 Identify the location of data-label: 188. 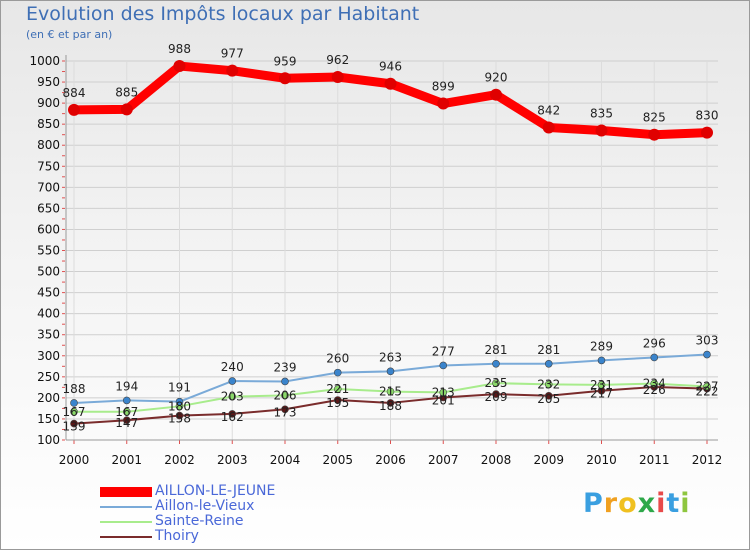
(74, 389).